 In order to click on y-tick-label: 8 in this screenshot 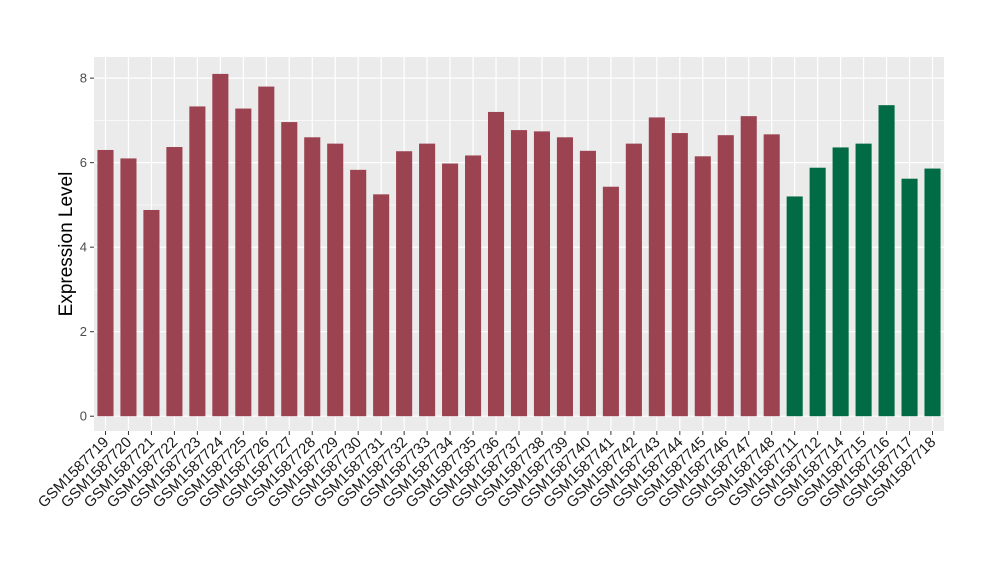, I will do `click(83, 78)`.